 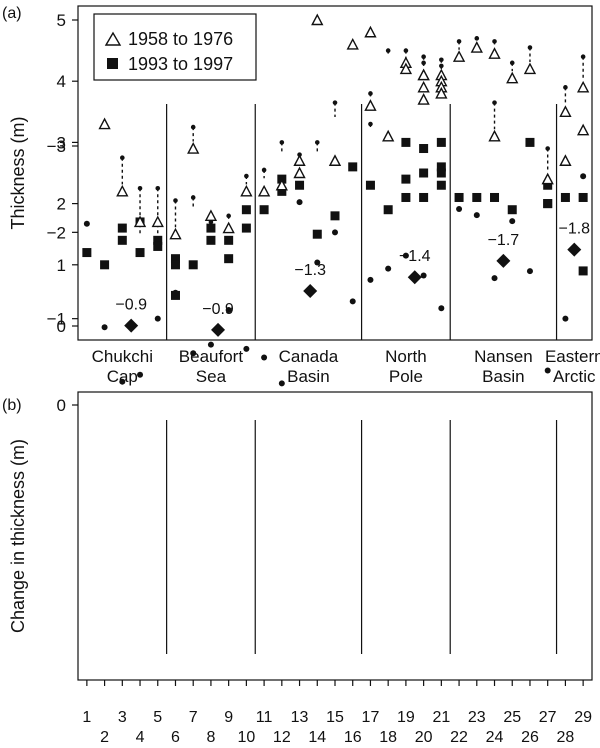 I want to click on x-tick-label: 26, so click(x=530, y=737).